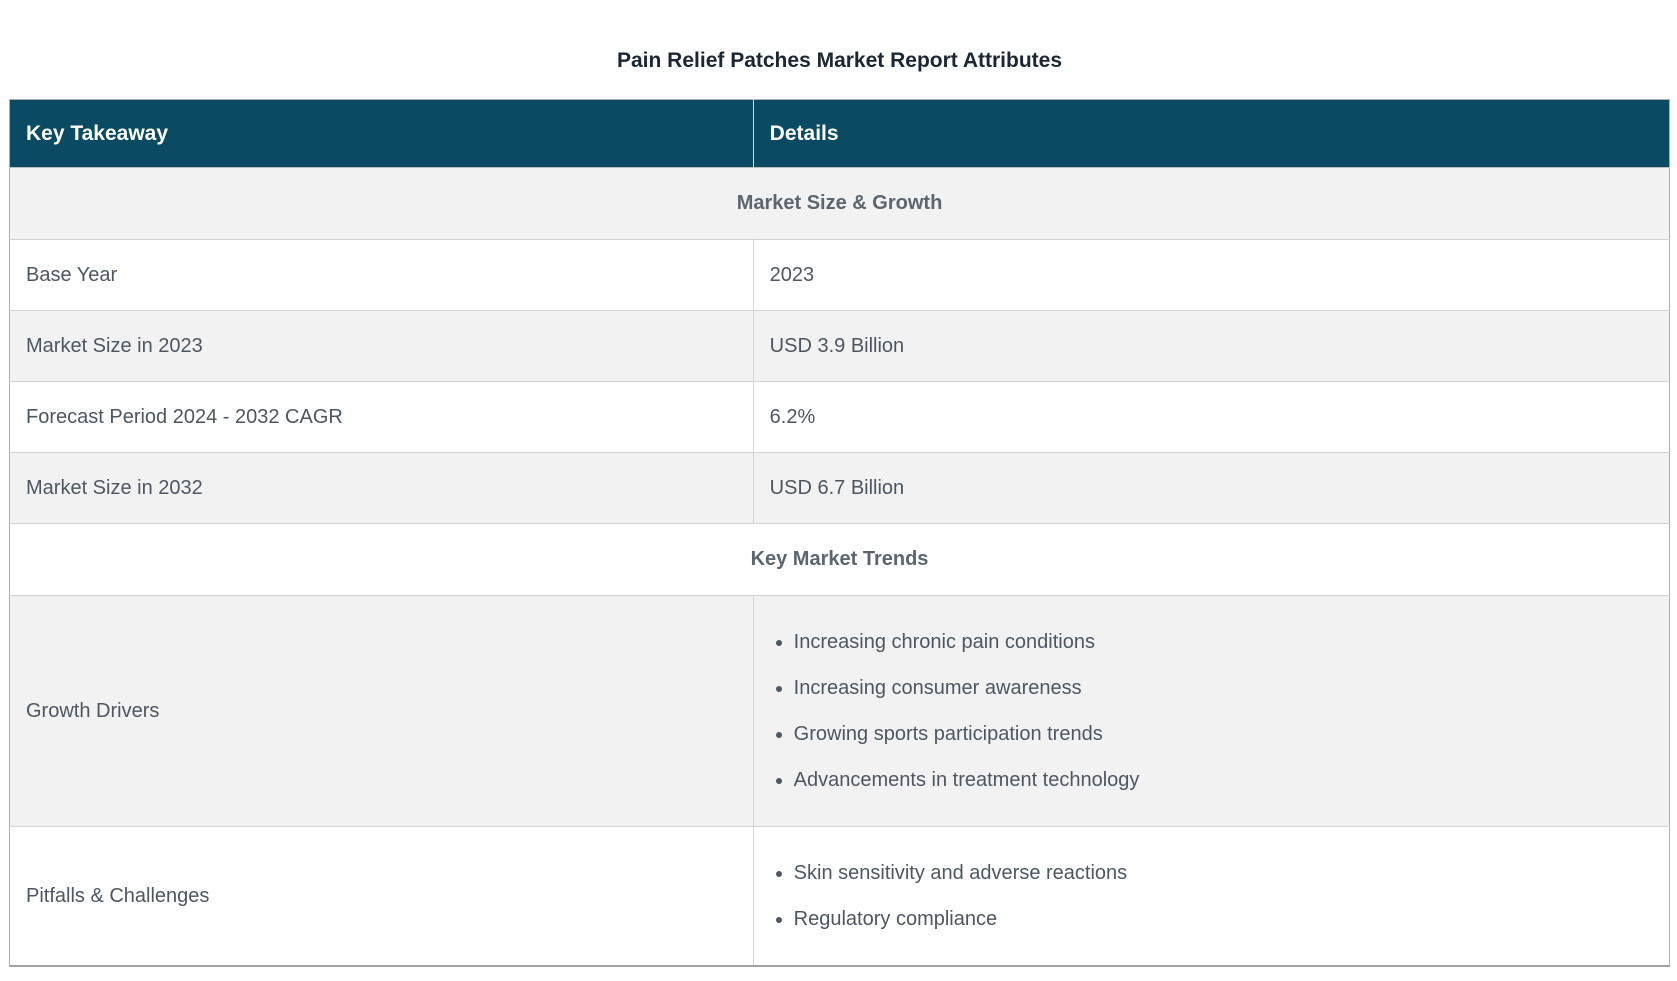  I want to click on column-header-key-takeaway: Key Takeaway, so click(381, 133).